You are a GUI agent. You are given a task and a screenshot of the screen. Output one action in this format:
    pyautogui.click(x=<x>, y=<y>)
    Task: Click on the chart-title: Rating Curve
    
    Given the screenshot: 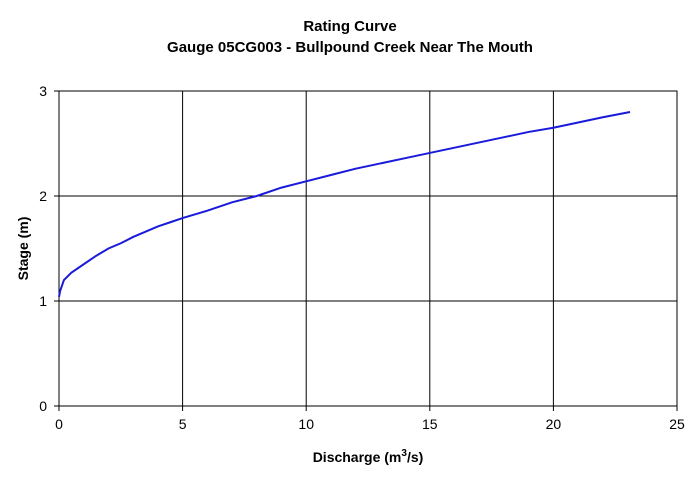 What is the action you would take?
    pyautogui.click(x=350, y=26)
    